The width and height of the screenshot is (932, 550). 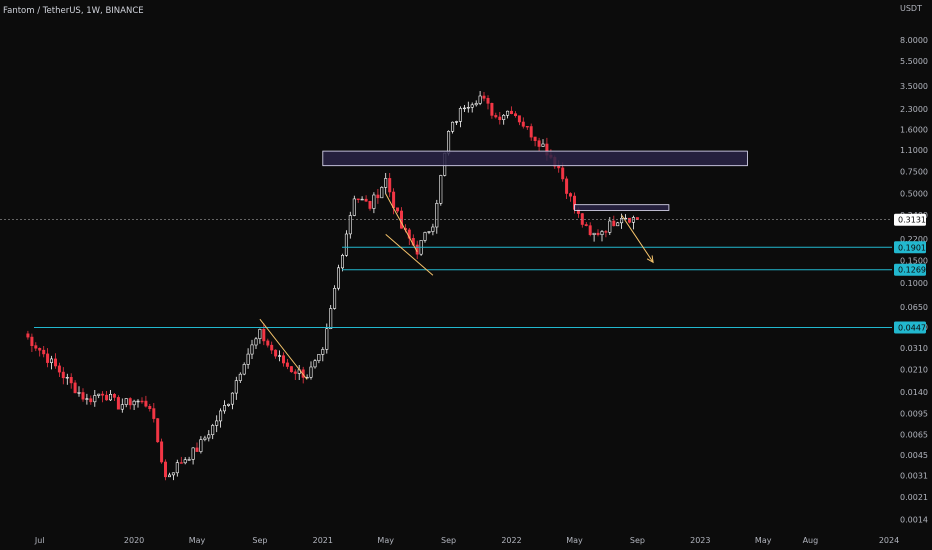 I want to click on projection-arrow-shaft, so click(x=637, y=238).